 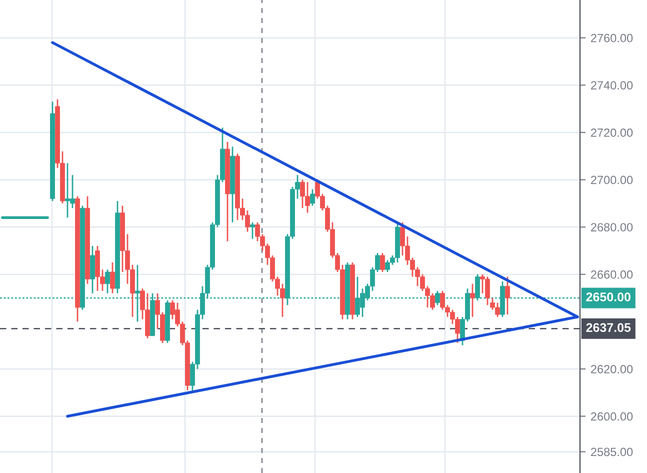 I want to click on ref-line-label: 2637.05, so click(x=608, y=327).